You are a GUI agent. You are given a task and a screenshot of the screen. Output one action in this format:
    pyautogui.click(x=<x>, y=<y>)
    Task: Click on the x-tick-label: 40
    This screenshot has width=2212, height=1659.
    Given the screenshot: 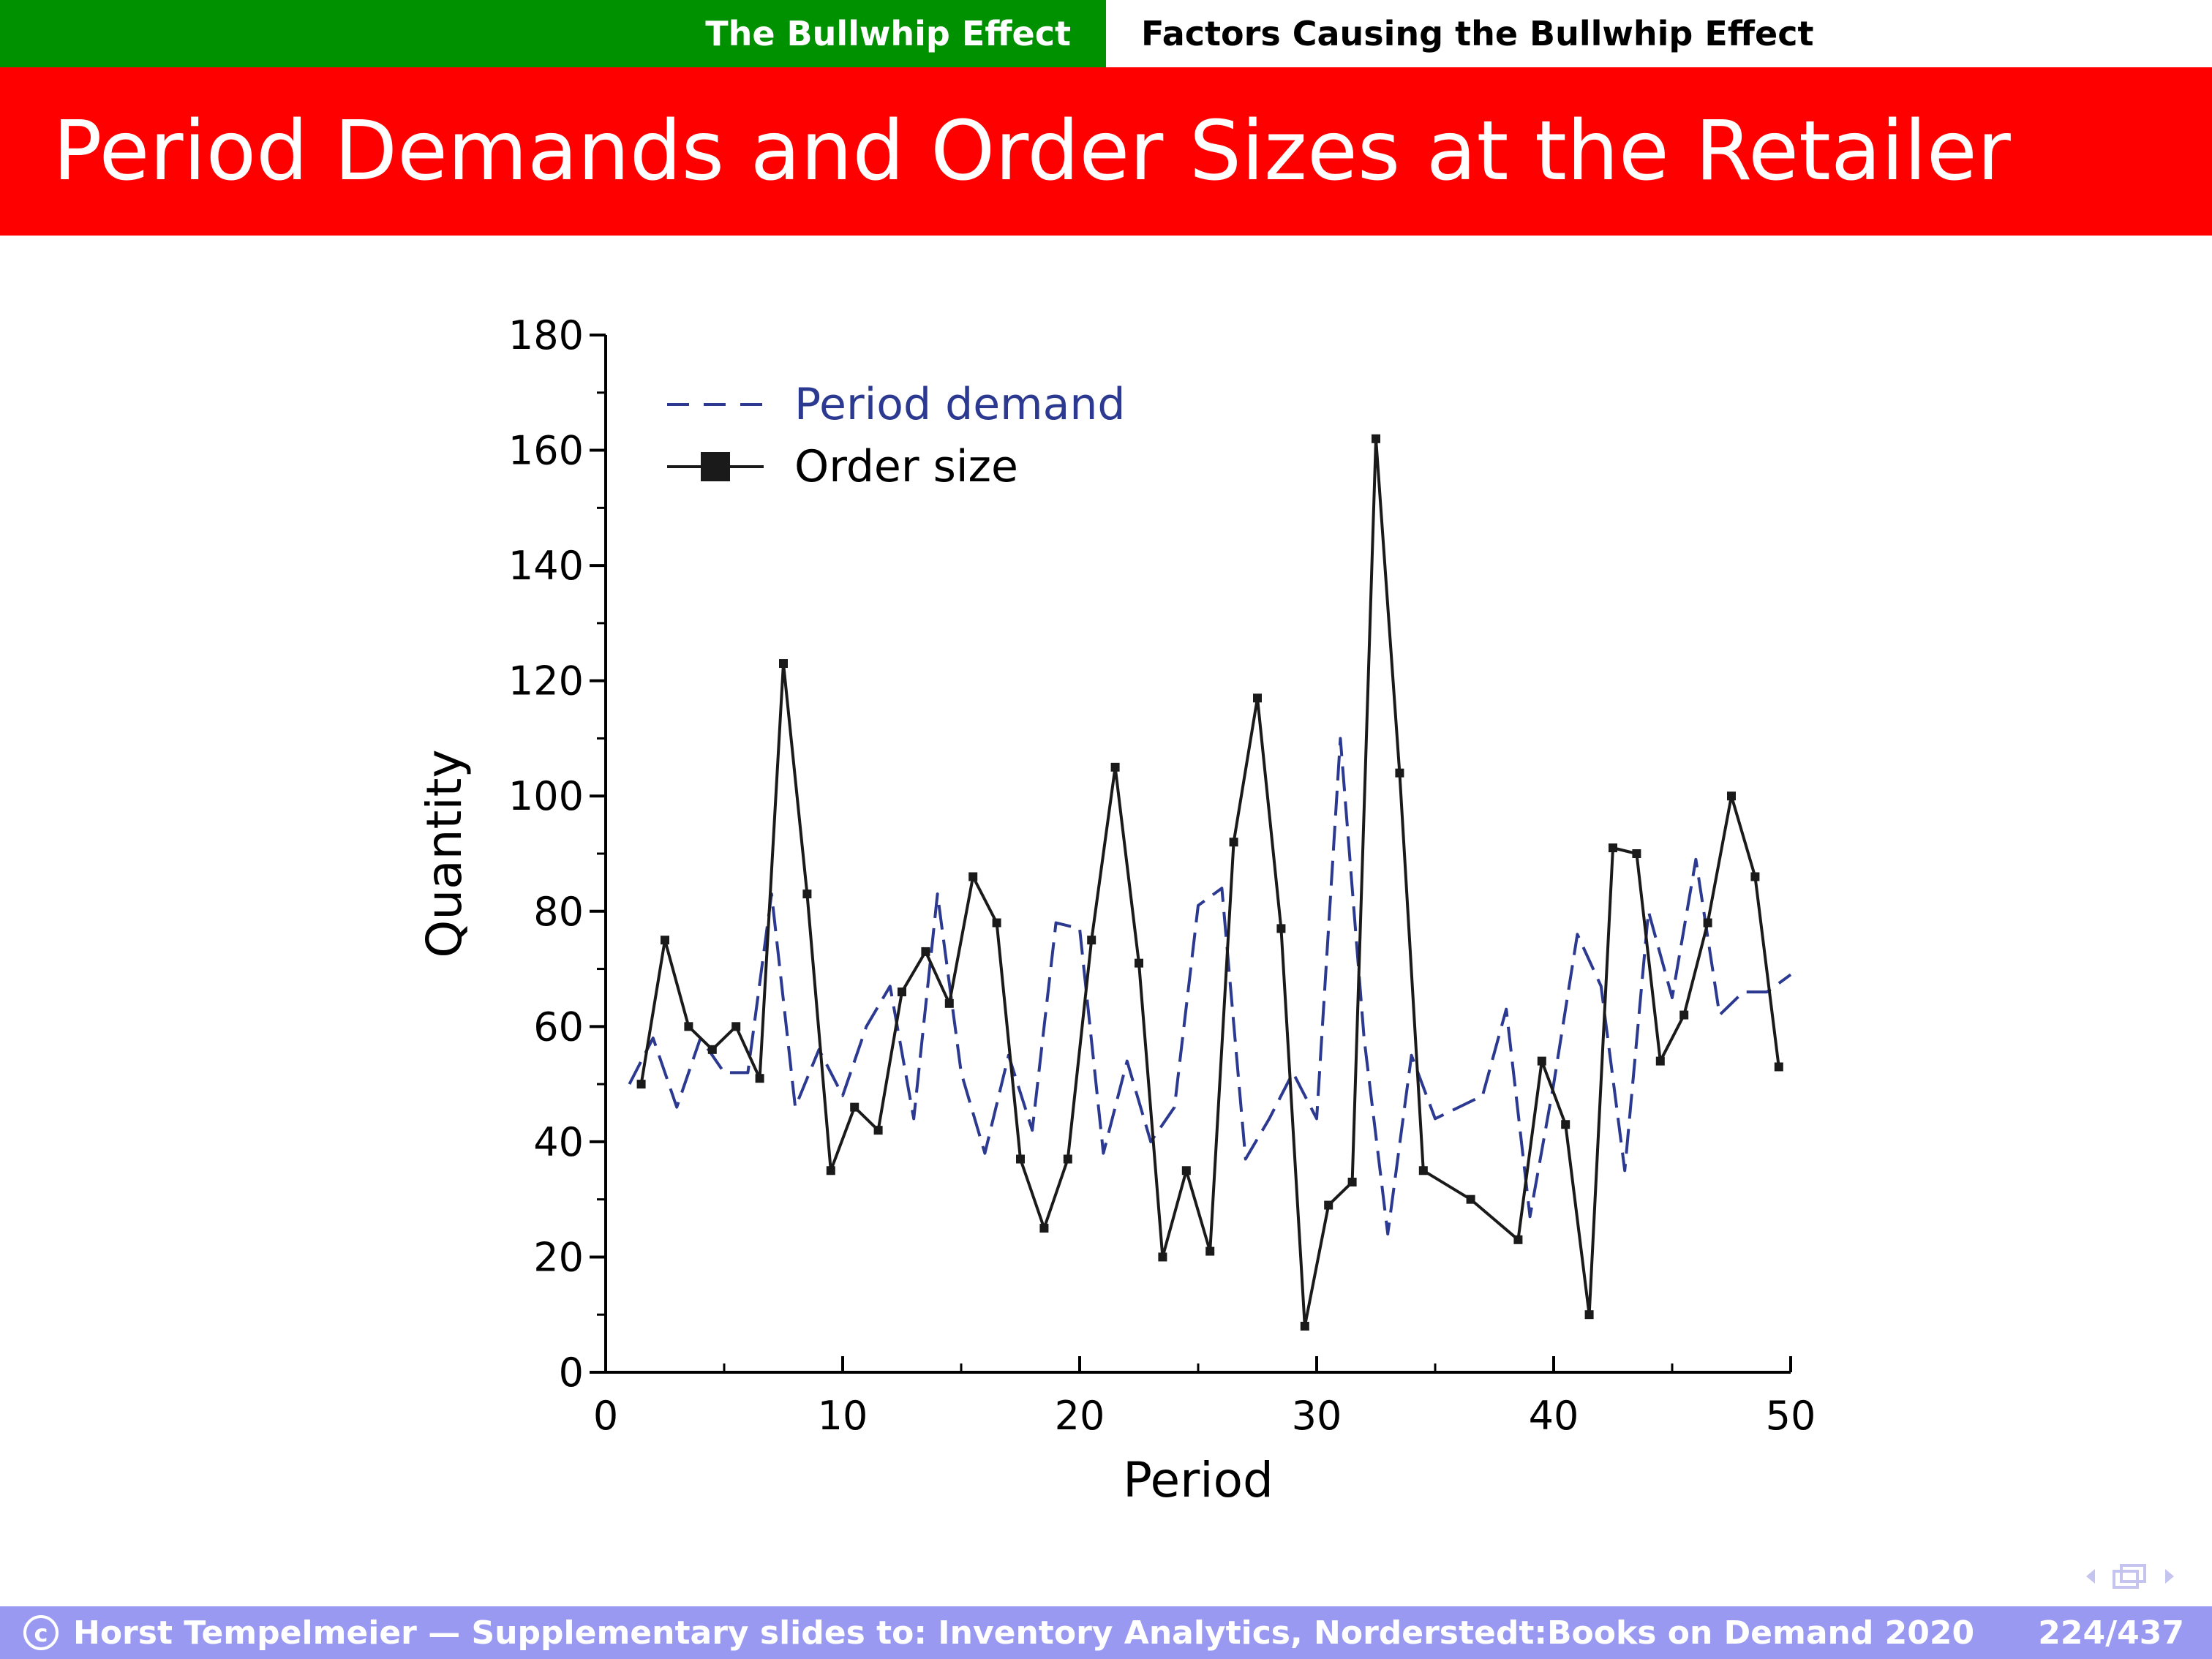 What is the action you would take?
    pyautogui.click(x=1554, y=1416)
    